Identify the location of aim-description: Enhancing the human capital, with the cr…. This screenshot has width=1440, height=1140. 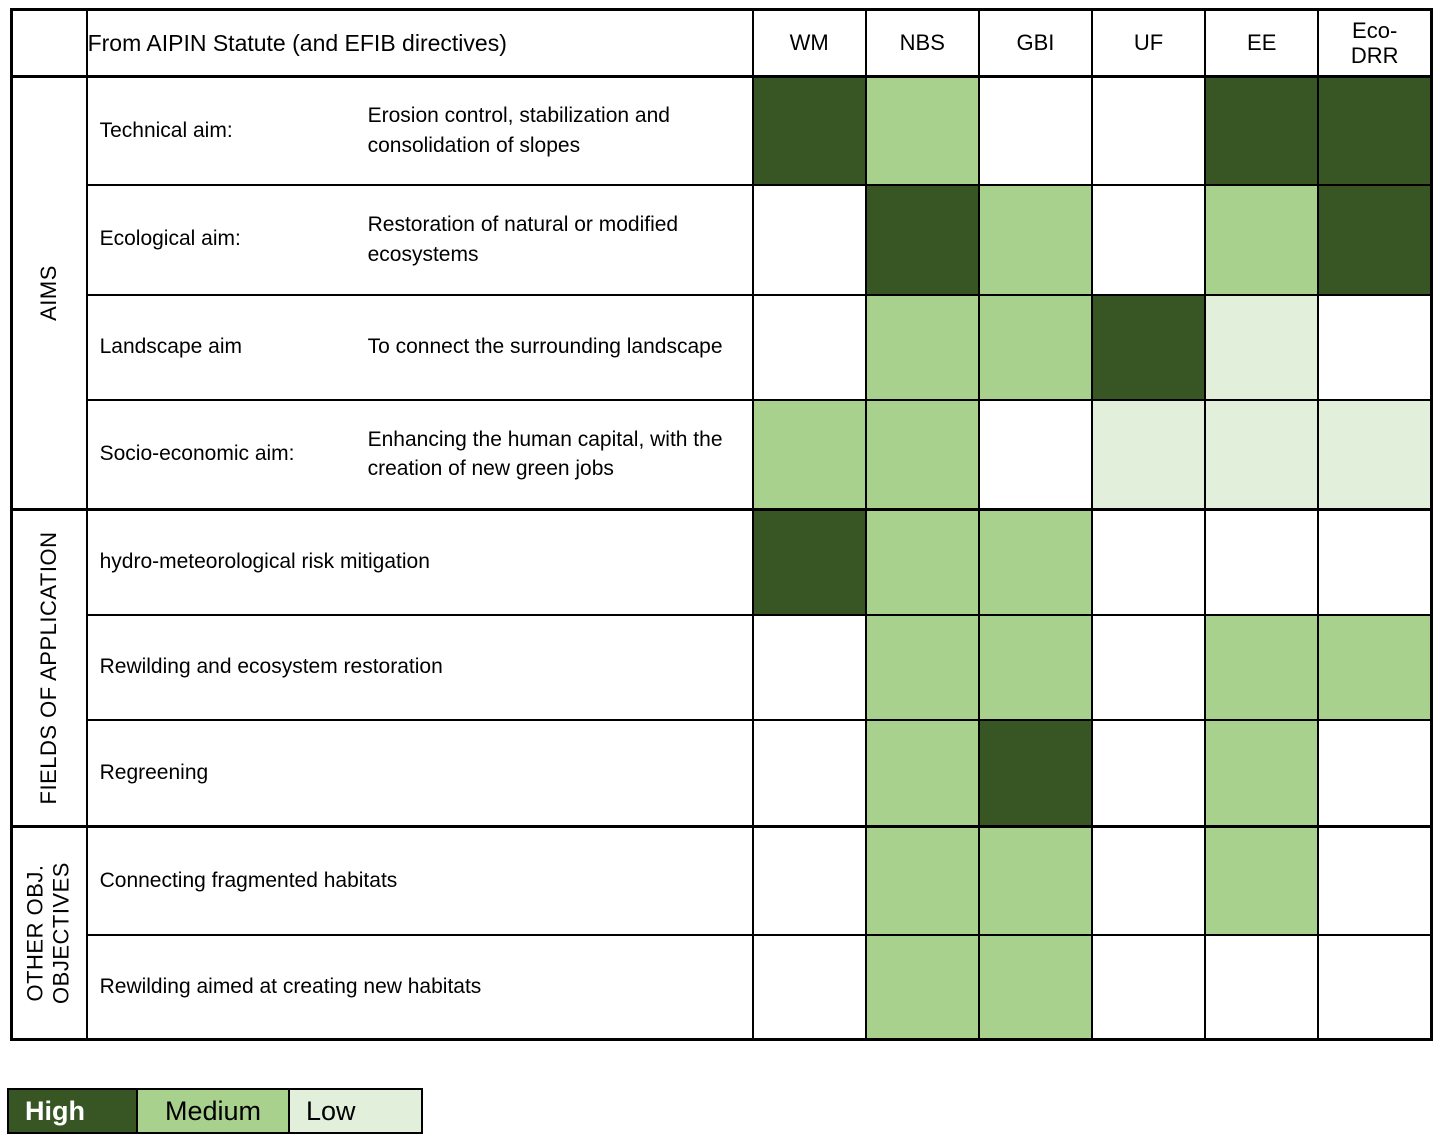
(545, 454).